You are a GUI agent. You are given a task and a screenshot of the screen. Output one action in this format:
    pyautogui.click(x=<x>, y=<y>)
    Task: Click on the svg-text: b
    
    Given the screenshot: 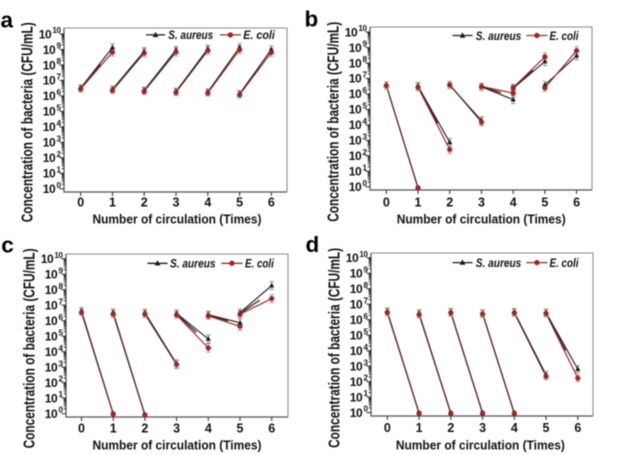 What is the action you would take?
    pyautogui.click(x=312, y=19)
    